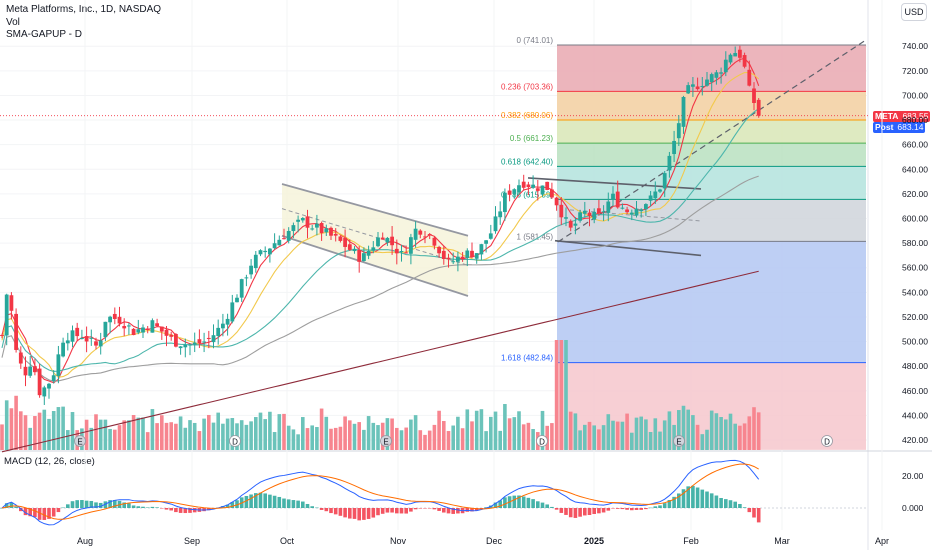  Describe the element at coordinates (899, 127) in the screenshot. I see `post-price-tag: Post 683.14` at that location.